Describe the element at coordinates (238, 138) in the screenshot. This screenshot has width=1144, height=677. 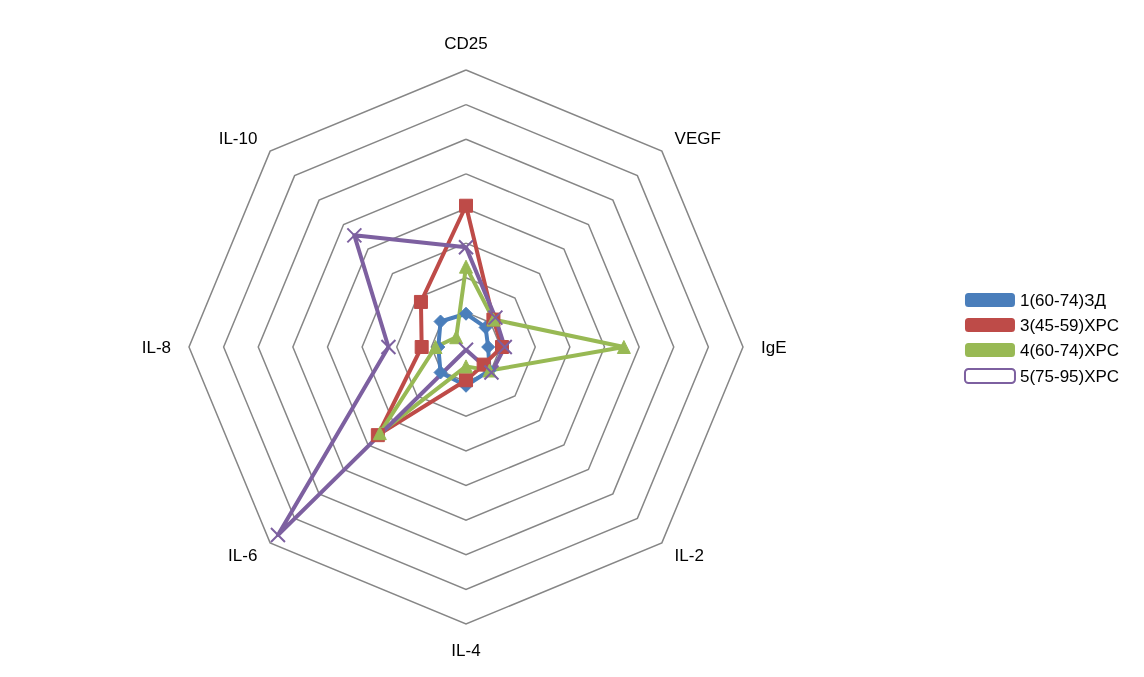
I see `spoke-label: IL-10` at that location.